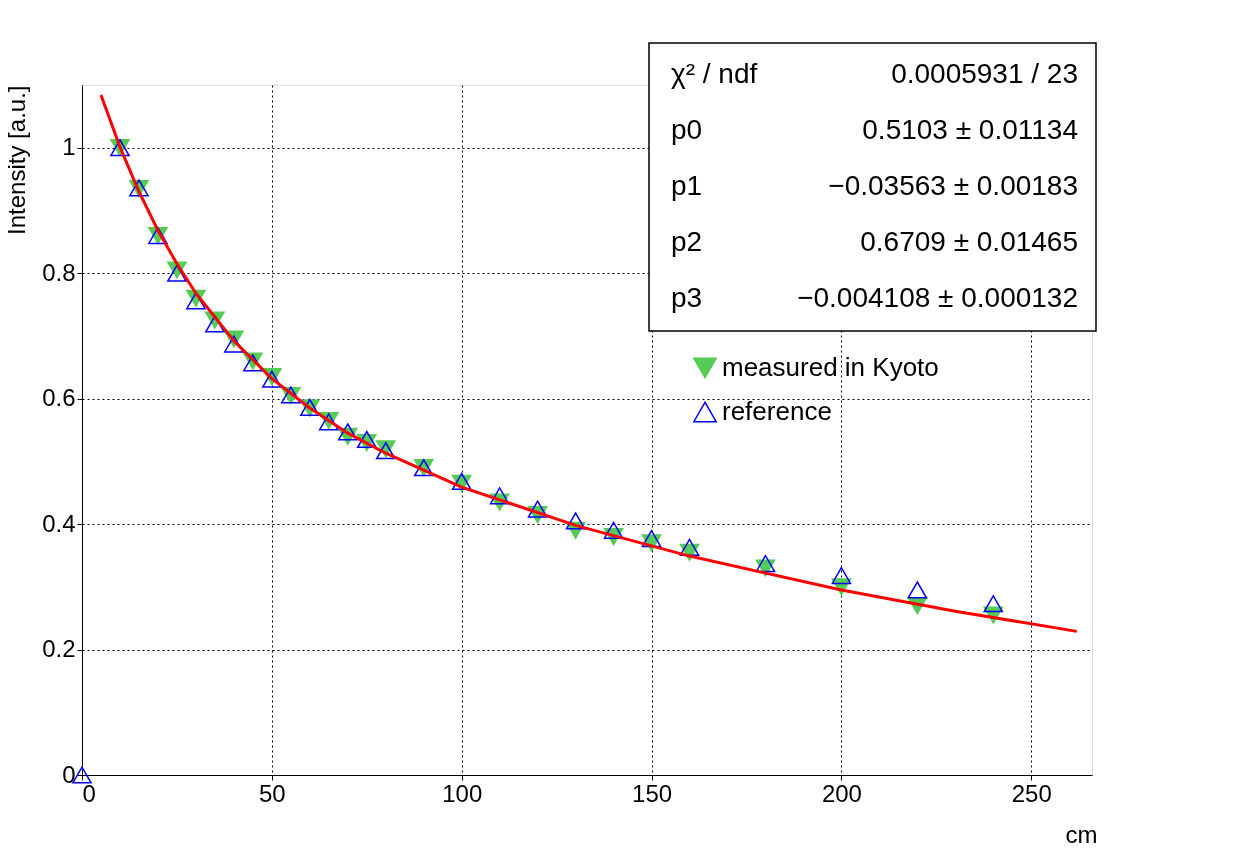 This screenshot has width=1244, height=859. Describe the element at coordinates (652, 793) in the screenshot. I see `x-tick-label: 150` at that location.